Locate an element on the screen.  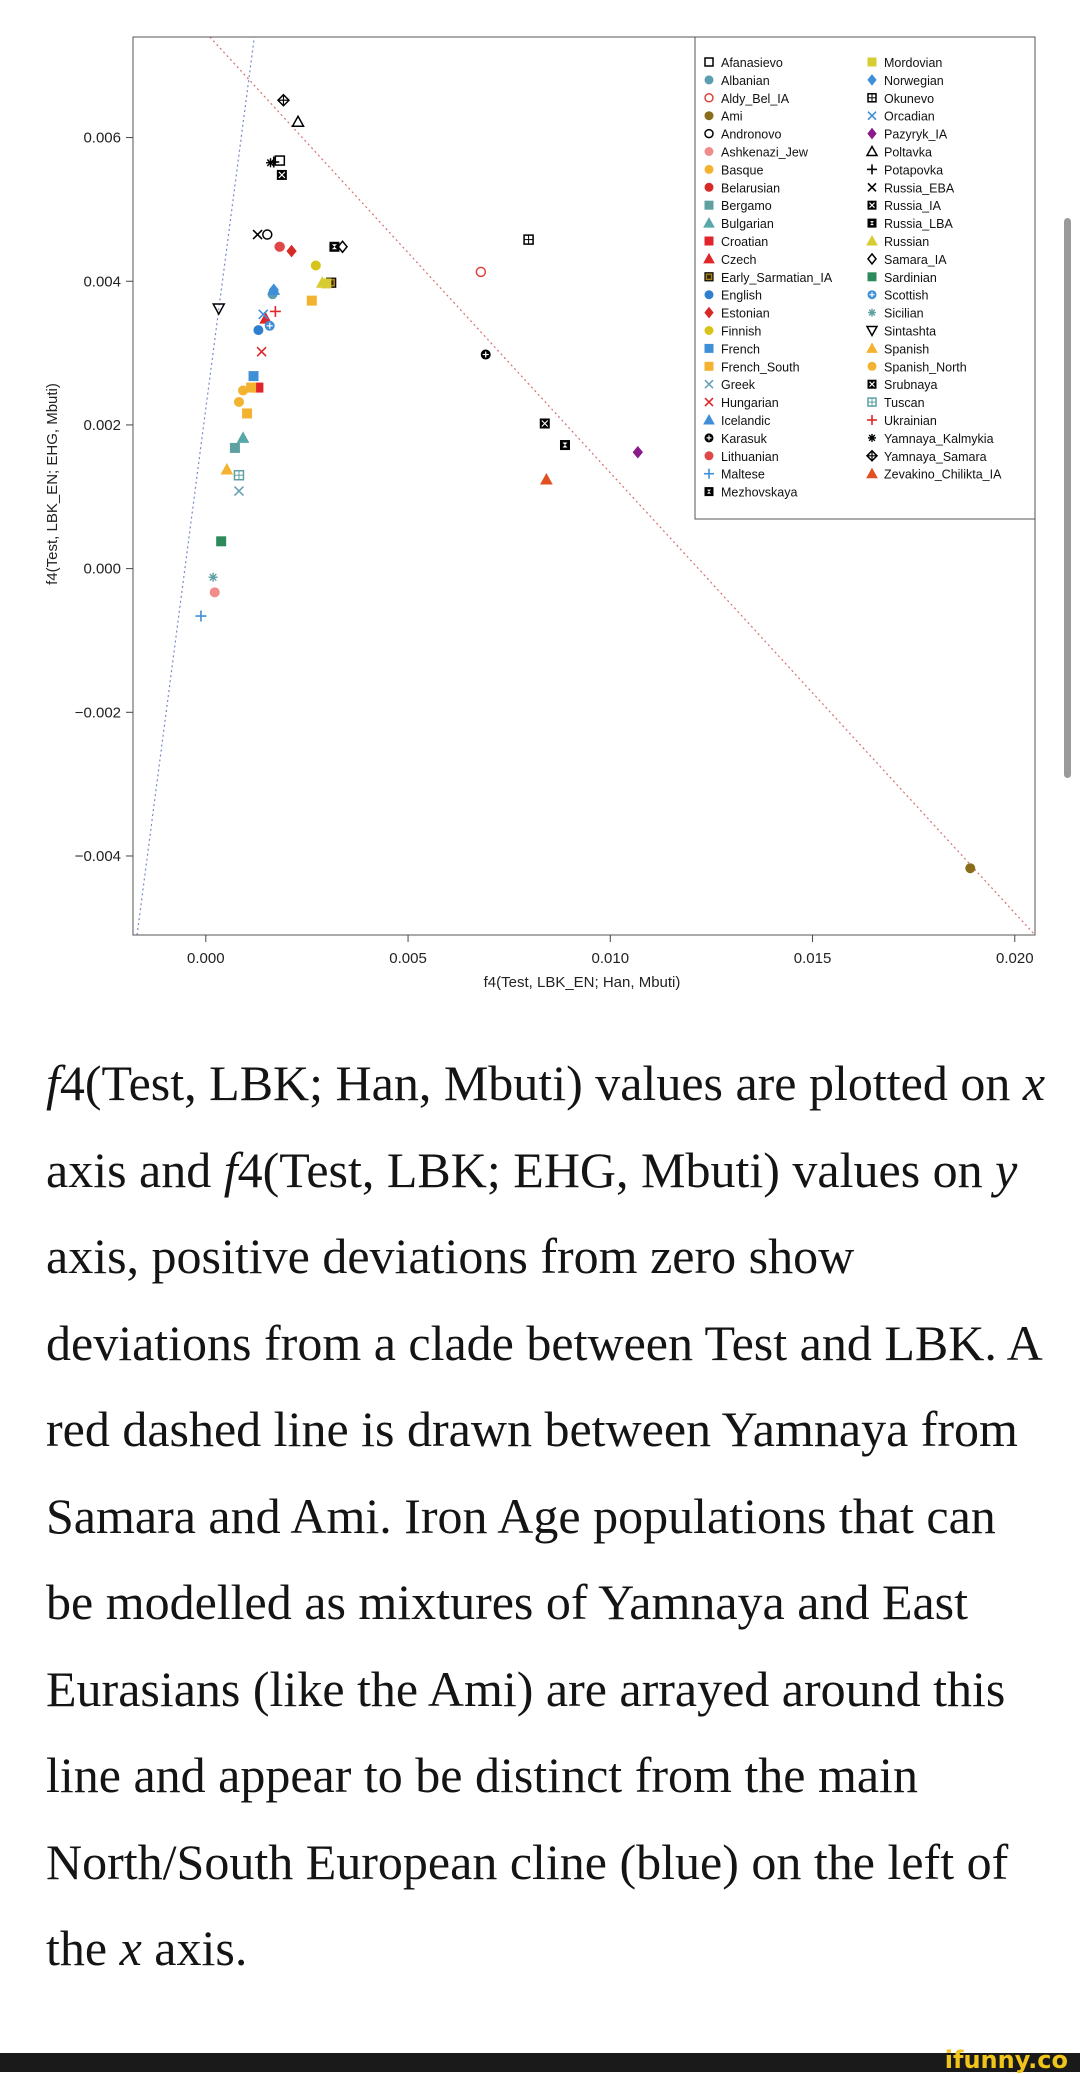
point-bulgarian is located at coordinates (243, 437).